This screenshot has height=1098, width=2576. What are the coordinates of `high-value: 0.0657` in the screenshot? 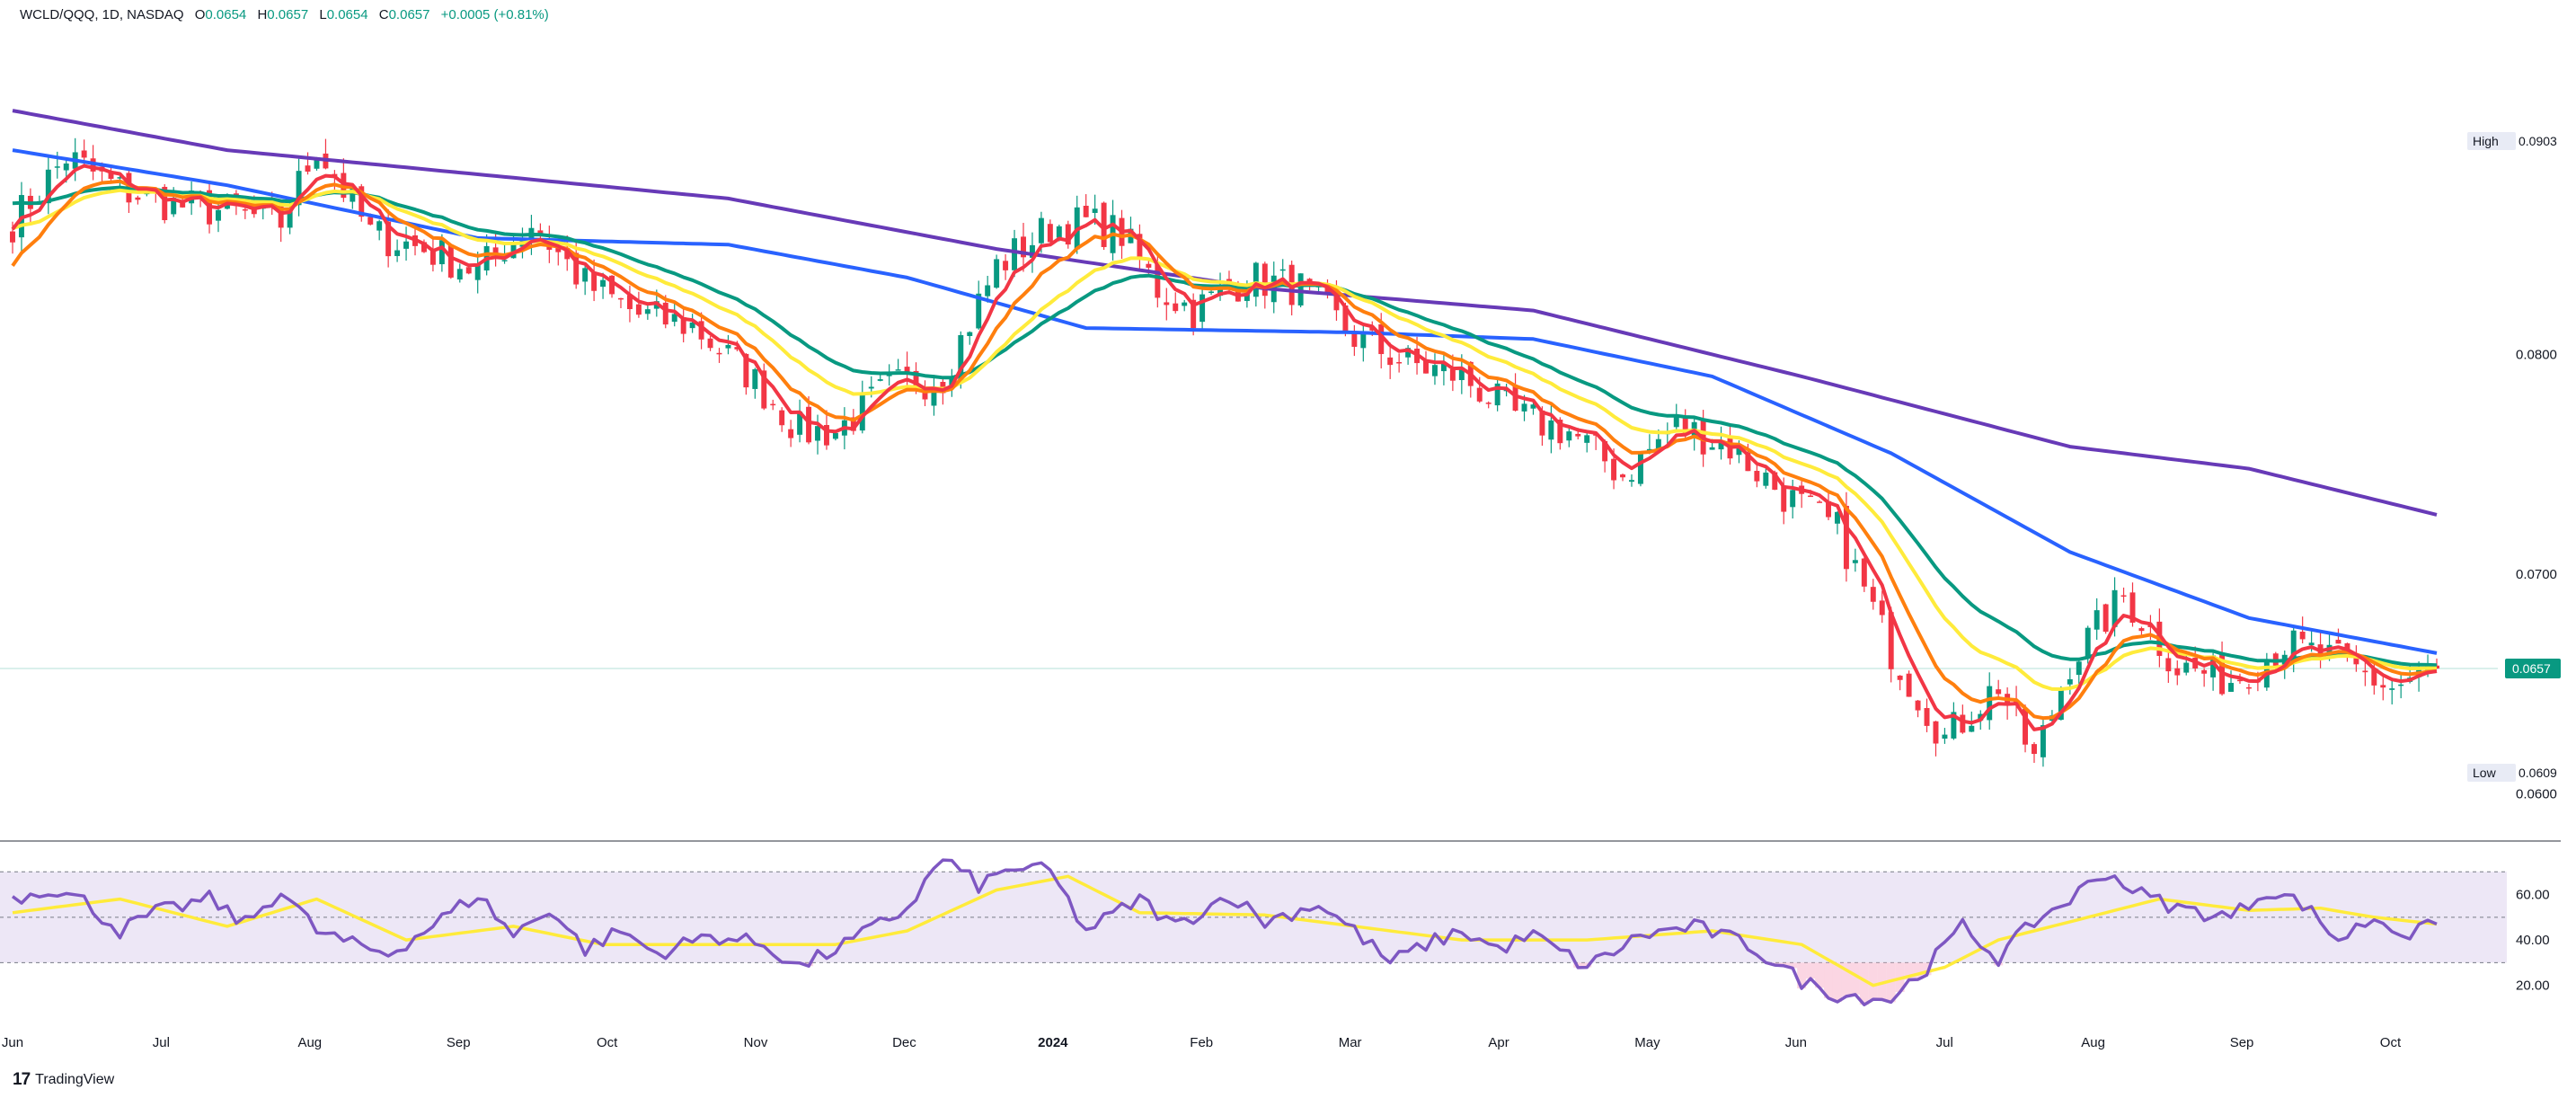 It's located at (288, 14).